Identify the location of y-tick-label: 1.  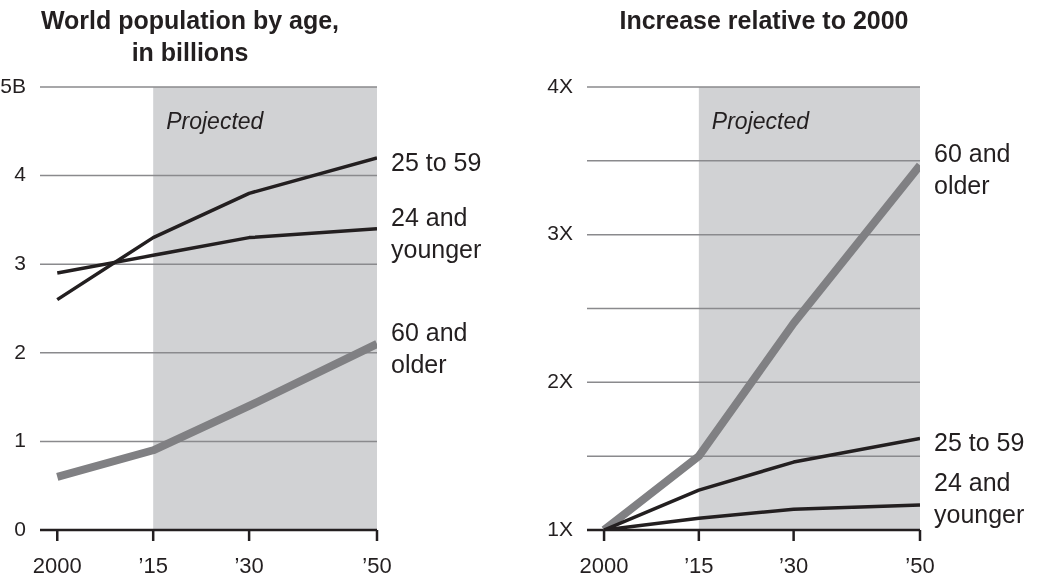
(20, 440).